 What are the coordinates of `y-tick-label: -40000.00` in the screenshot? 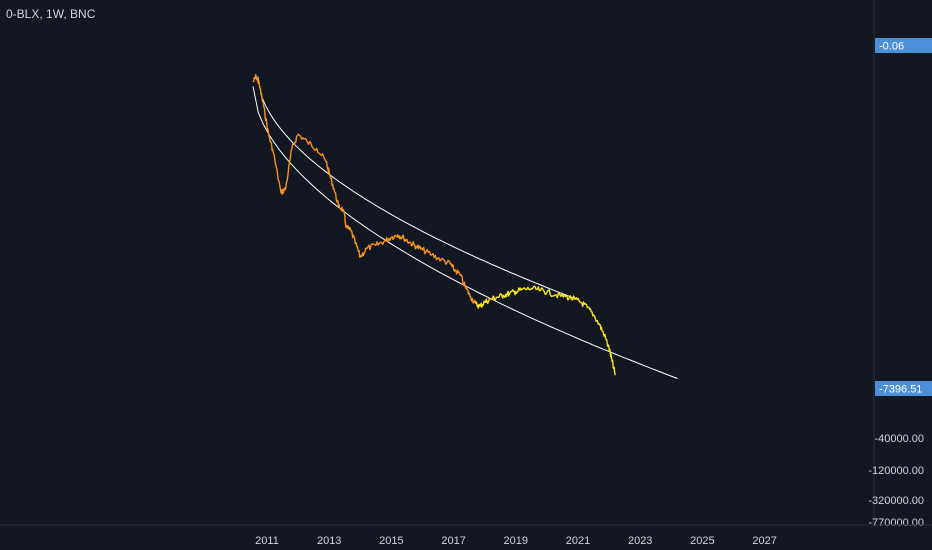 It's located at (899, 439).